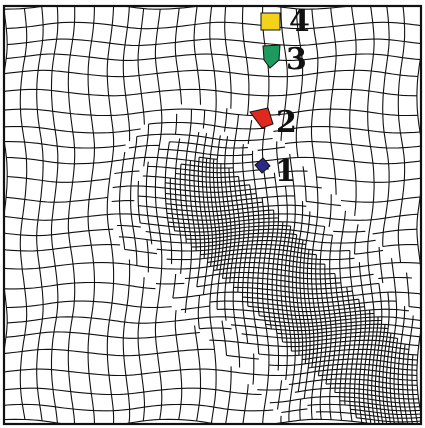  Describe the element at coordinates (286, 122) in the screenshot. I see `label-2: 2` at that location.